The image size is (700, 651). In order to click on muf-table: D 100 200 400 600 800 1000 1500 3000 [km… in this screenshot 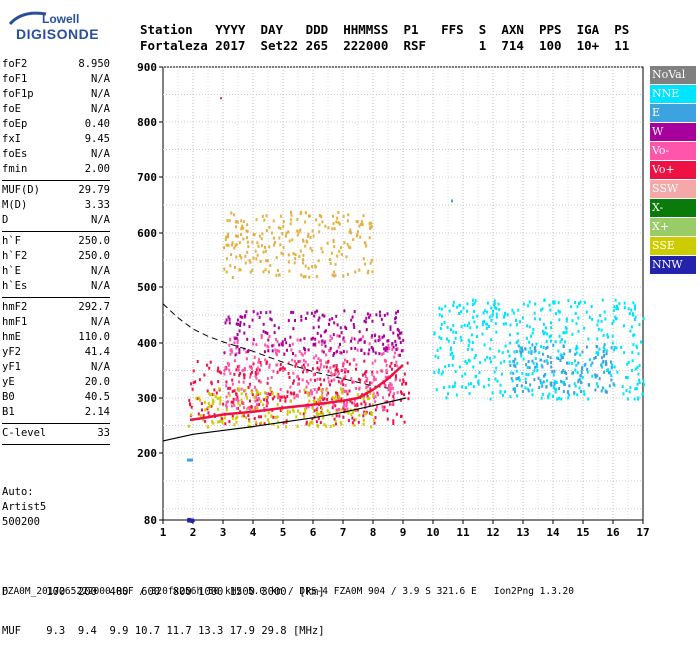, I will do `click(163, 605)`.